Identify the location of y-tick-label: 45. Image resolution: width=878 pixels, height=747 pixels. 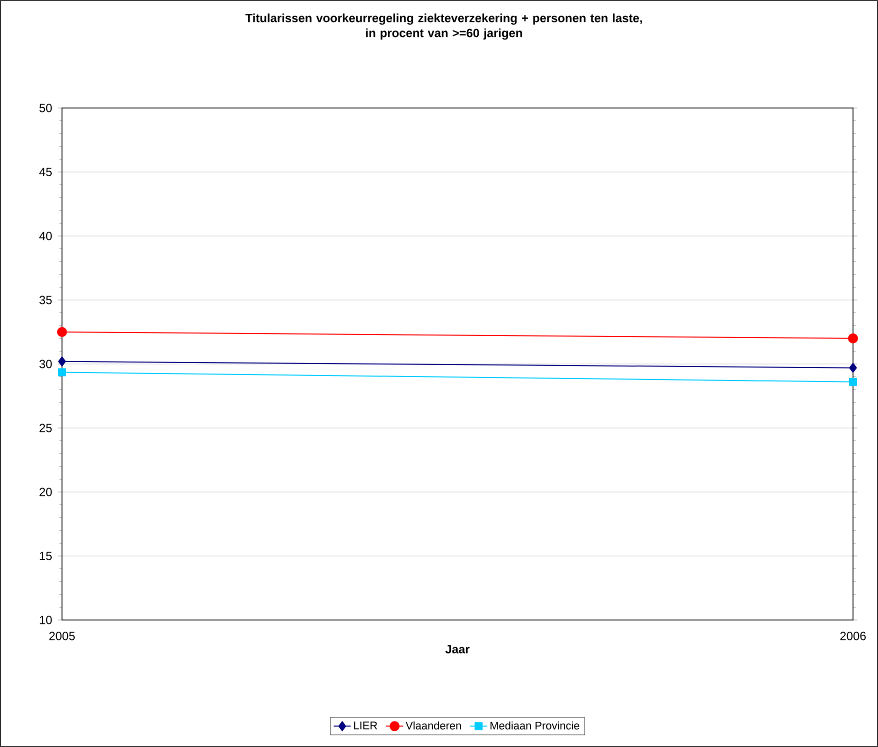
(45, 172).